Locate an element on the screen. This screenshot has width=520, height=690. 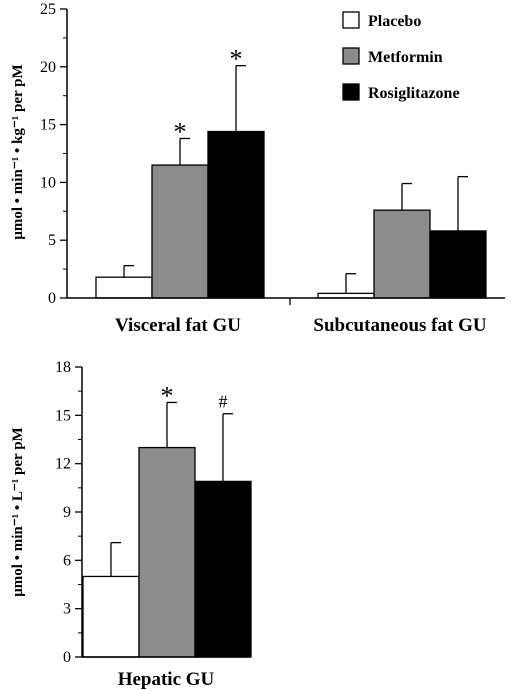
x-category-label: Visceral fat GU is located at coordinates (178, 325).